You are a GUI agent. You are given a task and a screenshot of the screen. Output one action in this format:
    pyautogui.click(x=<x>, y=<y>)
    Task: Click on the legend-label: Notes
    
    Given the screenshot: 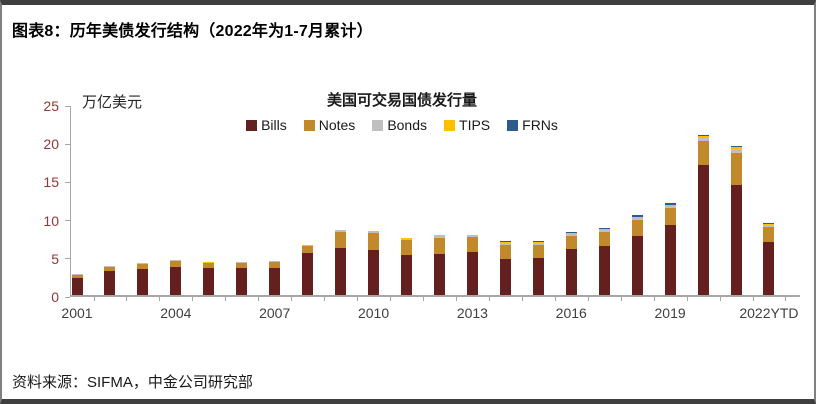 What is the action you would take?
    pyautogui.click(x=337, y=125)
    